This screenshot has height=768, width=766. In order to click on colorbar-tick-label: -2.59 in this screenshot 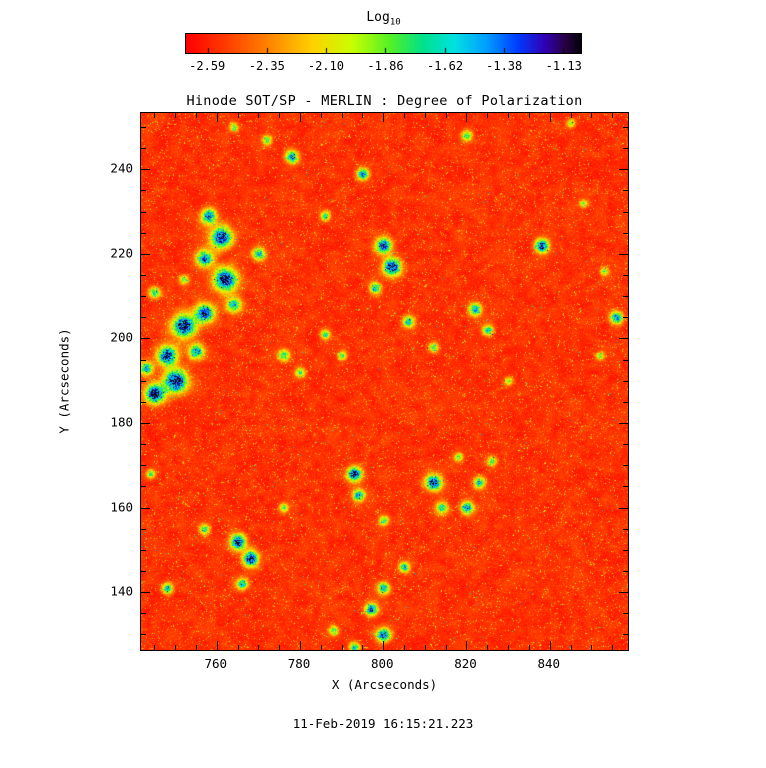, I will do `click(207, 66)`.